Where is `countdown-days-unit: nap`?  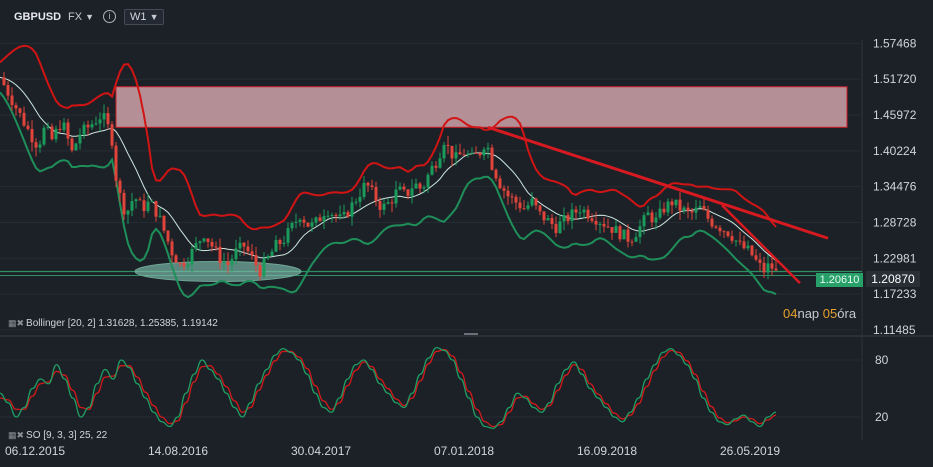 countdown-days-unit: nap is located at coordinates (808, 313).